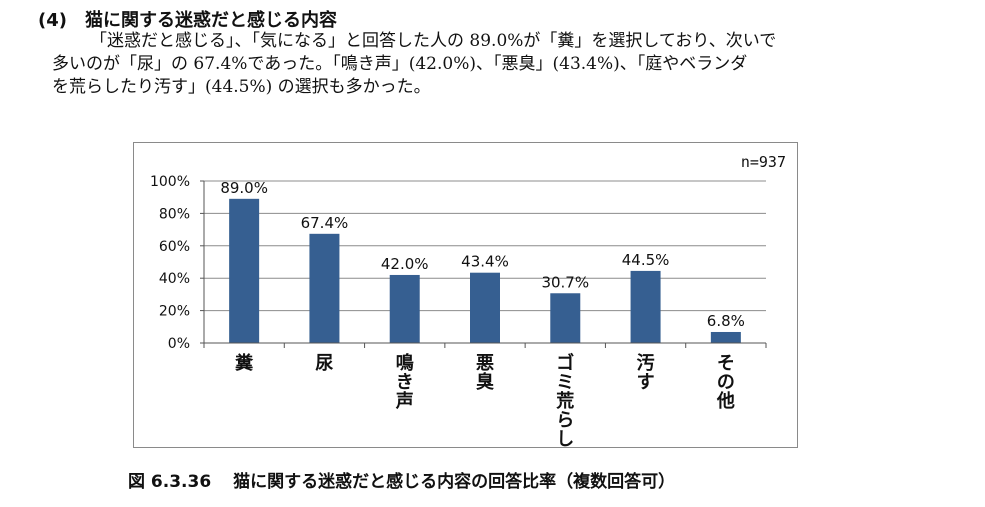  I want to click on data-label: 42.0%, so click(405, 264).